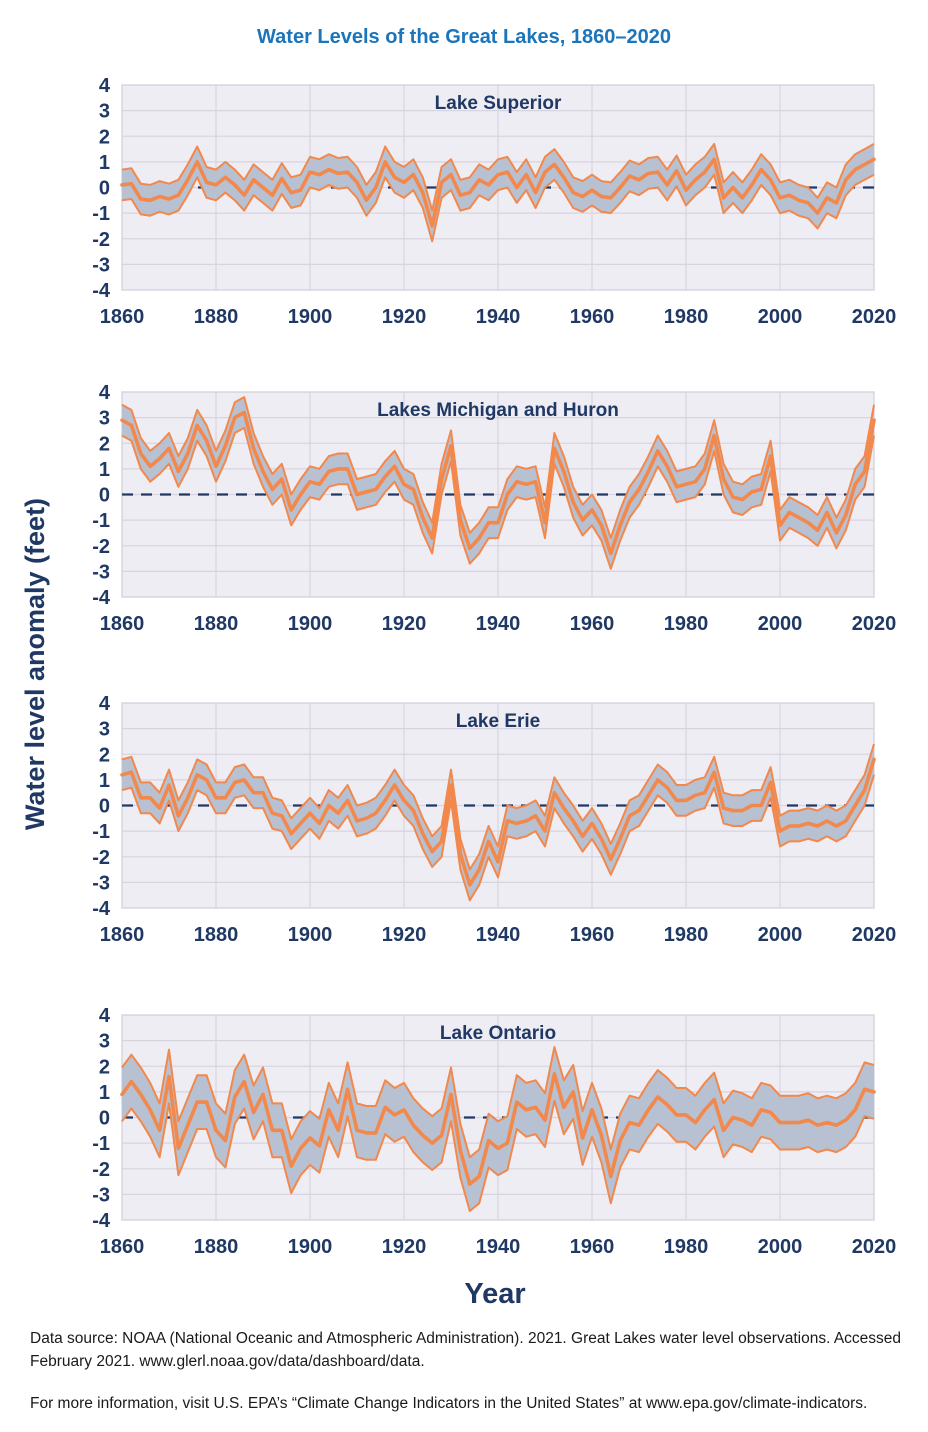 The width and height of the screenshot is (928, 1432). Describe the element at coordinates (498, 103) in the screenshot. I see `chart-title-lake-superior: Lake Superior` at that location.